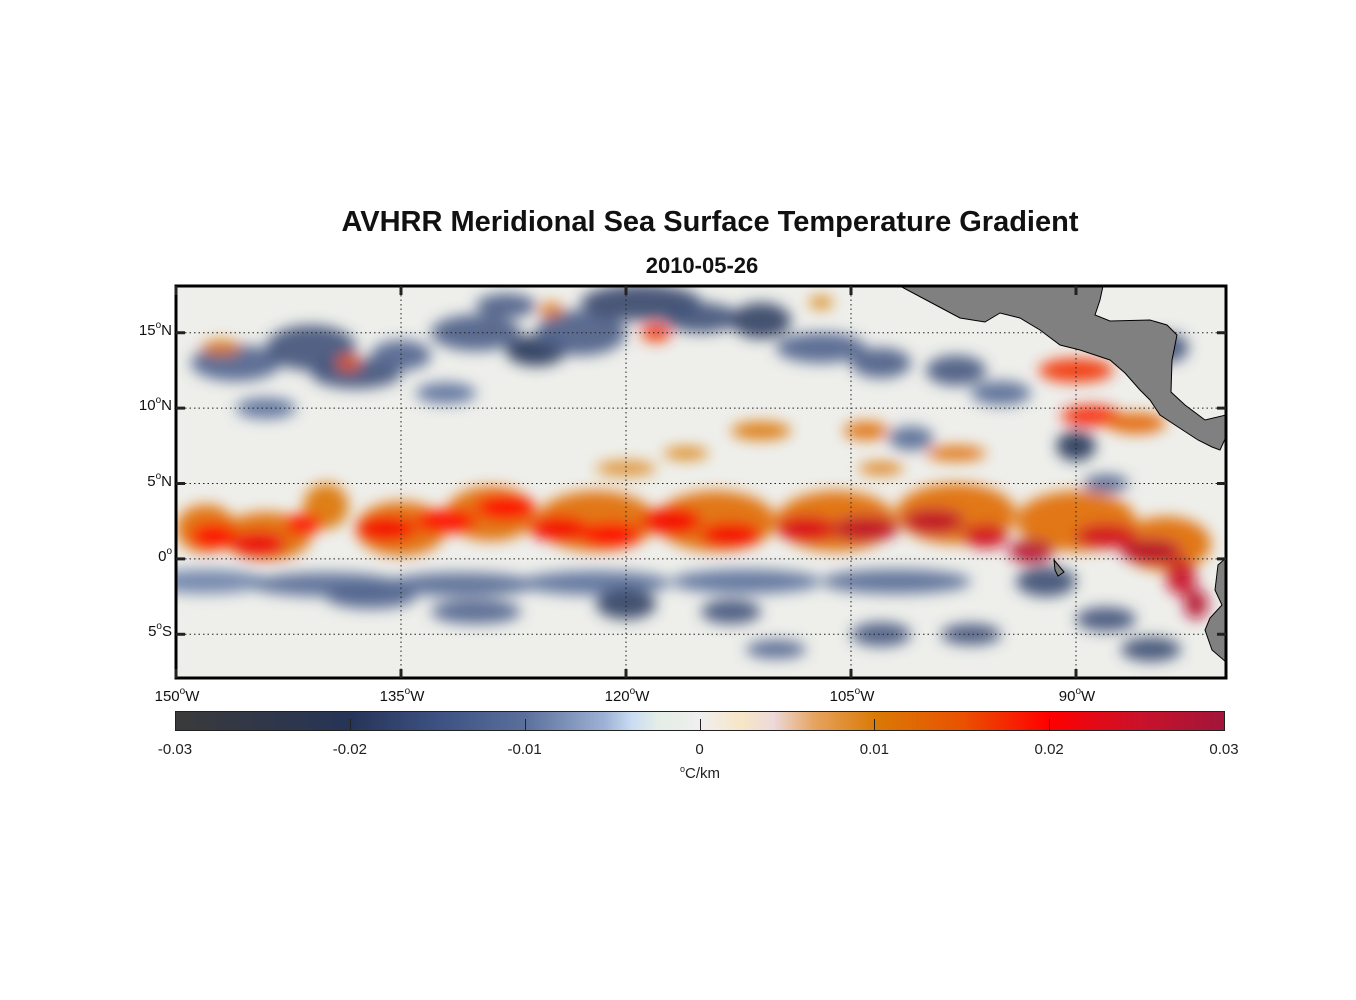 This screenshot has height=1000, width=1356. I want to click on y-tick-label: 5oS, so click(160, 630).